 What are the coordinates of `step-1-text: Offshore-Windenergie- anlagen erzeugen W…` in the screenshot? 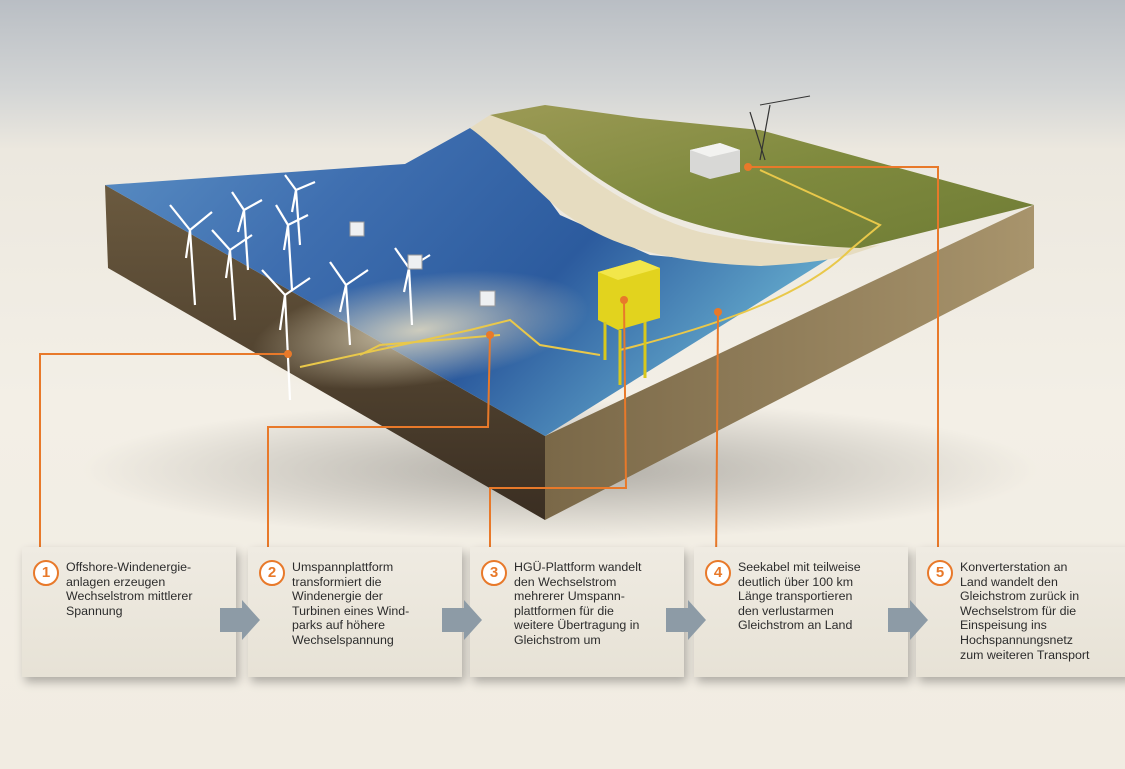 It's located at (129, 589).